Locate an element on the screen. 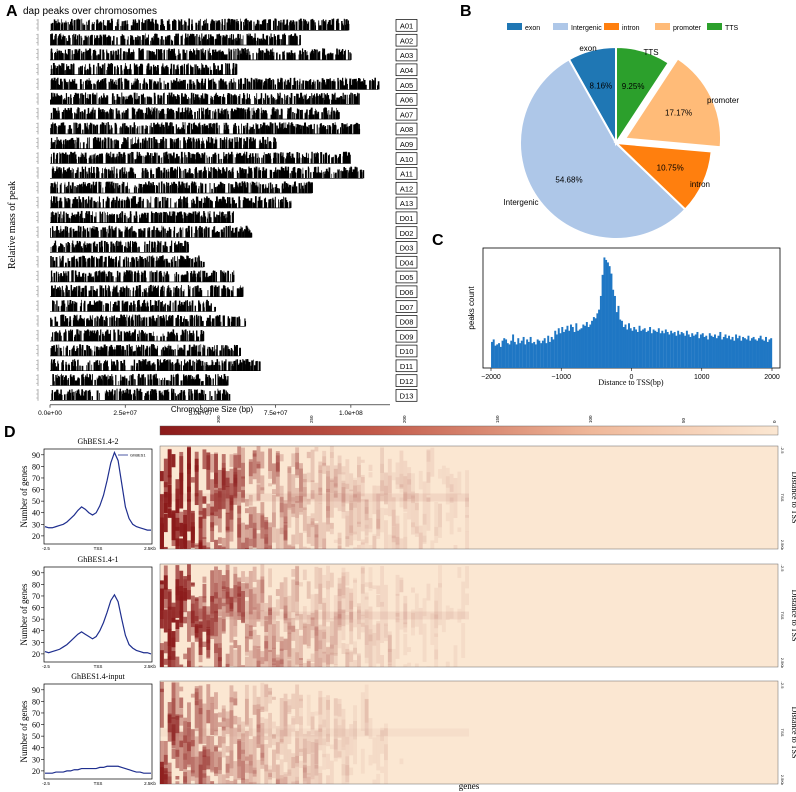  panel-label-a: A is located at coordinates (12, 11).